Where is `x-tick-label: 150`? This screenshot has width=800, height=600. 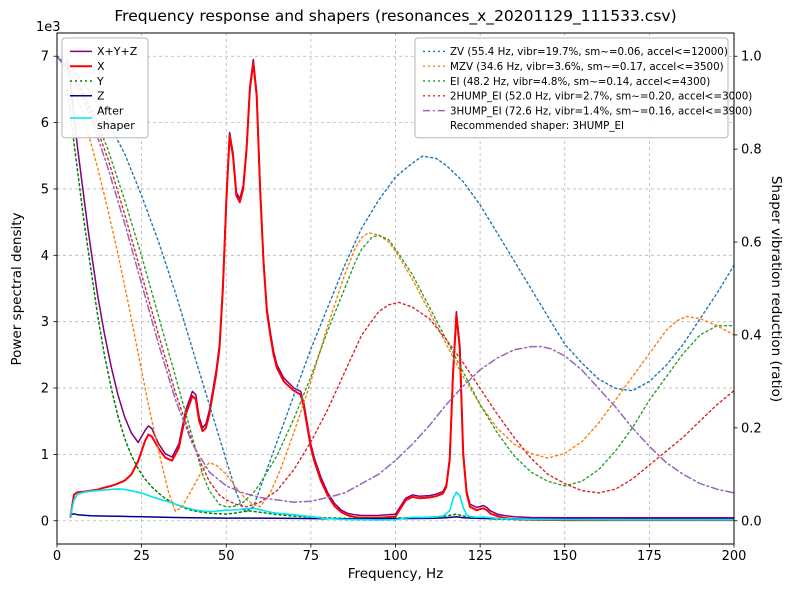 x-tick-label: 150 is located at coordinates (564, 556).